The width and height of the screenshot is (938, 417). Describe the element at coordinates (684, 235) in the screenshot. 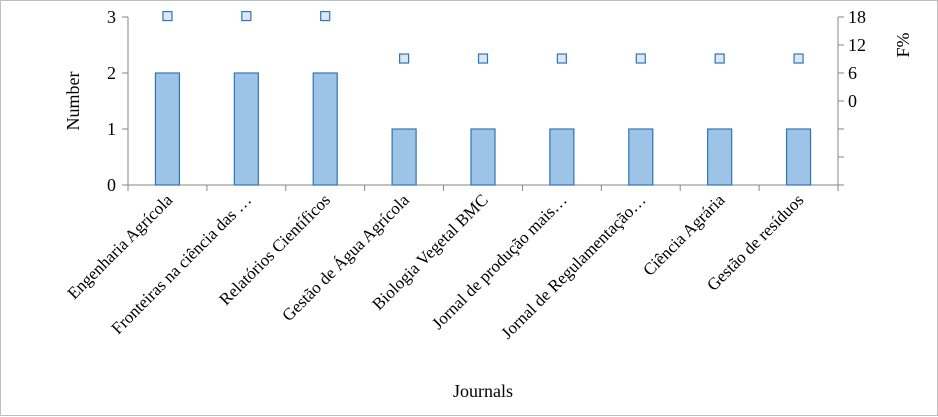

I see `x-tick-label: Ciência Agrária` at that location.